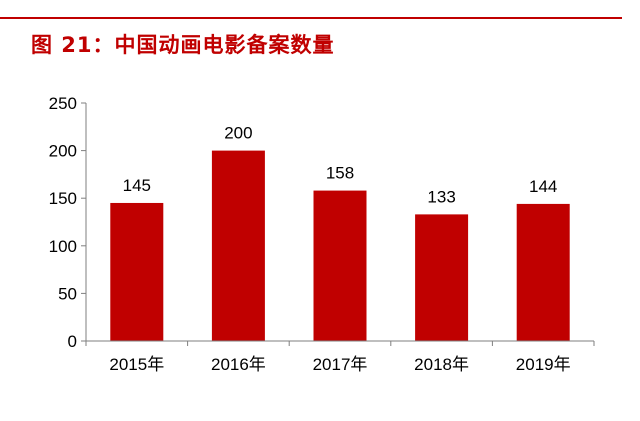 Image resolution: width=640 pixels, height=421 pixels. Describe the element at coordinates (72, 341) in the screenshot. I see `y-tick-label: 0` at that location.